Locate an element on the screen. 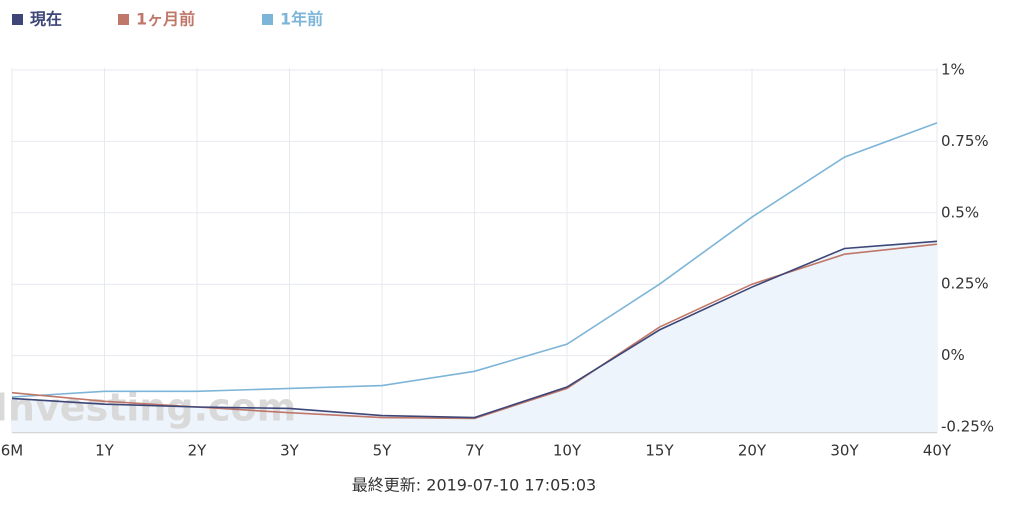  y-tick-label: 0% is located at coordinates (953, 355).